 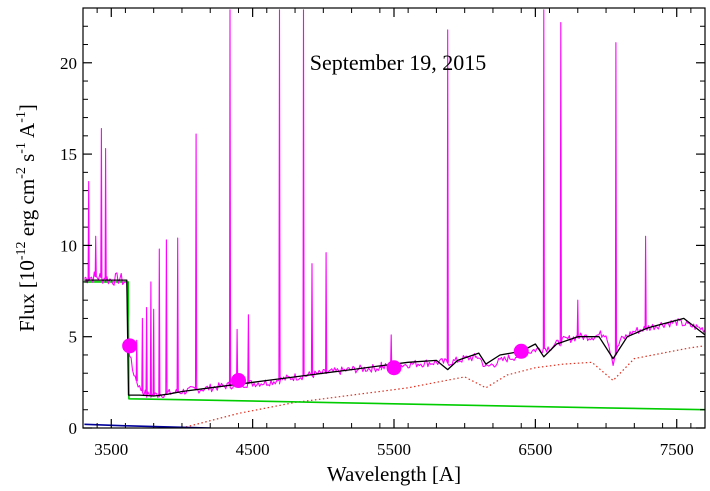 I want to click on x-tick-label: 6500, so click(x=535, y=449).